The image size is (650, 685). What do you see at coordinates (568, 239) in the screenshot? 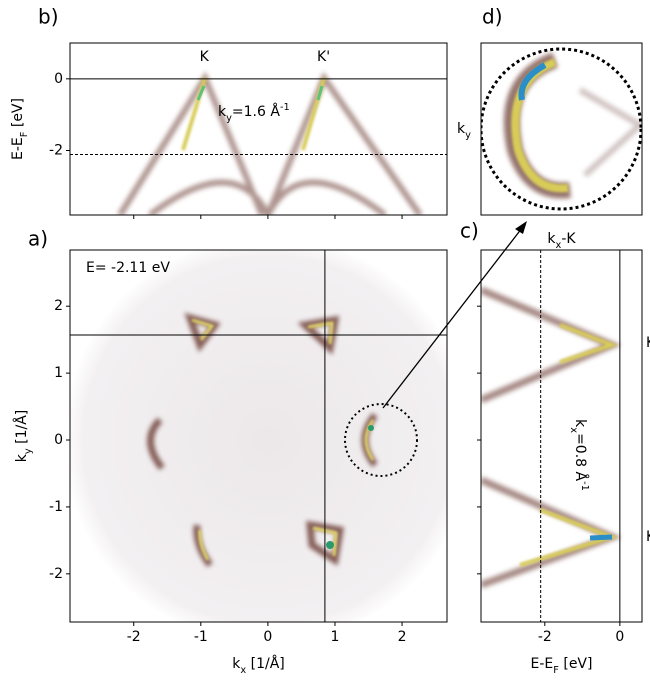
I see `x-axis-label-part: -K` at bounding box center [568, 239].